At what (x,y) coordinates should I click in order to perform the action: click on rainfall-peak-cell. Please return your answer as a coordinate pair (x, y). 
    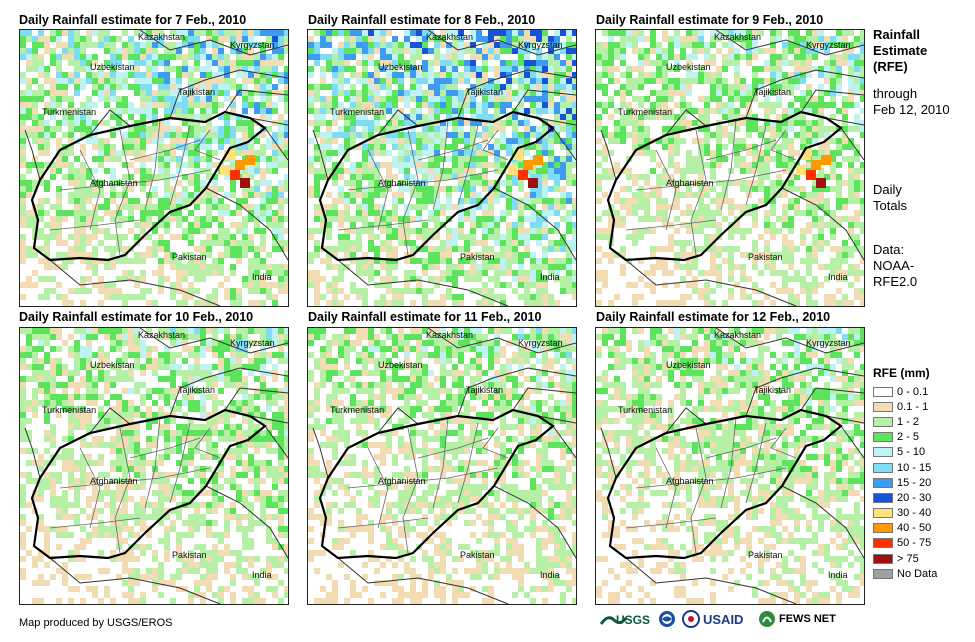
    Looking at the image, I should click on (518, 155).